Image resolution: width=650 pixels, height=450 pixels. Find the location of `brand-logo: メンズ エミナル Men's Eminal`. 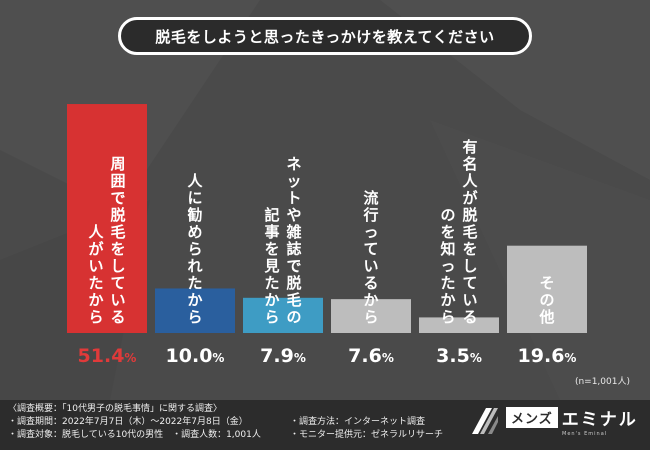

brand-logo: メンズ エミナル Men's Eminal is located at coordinates (554, 421).